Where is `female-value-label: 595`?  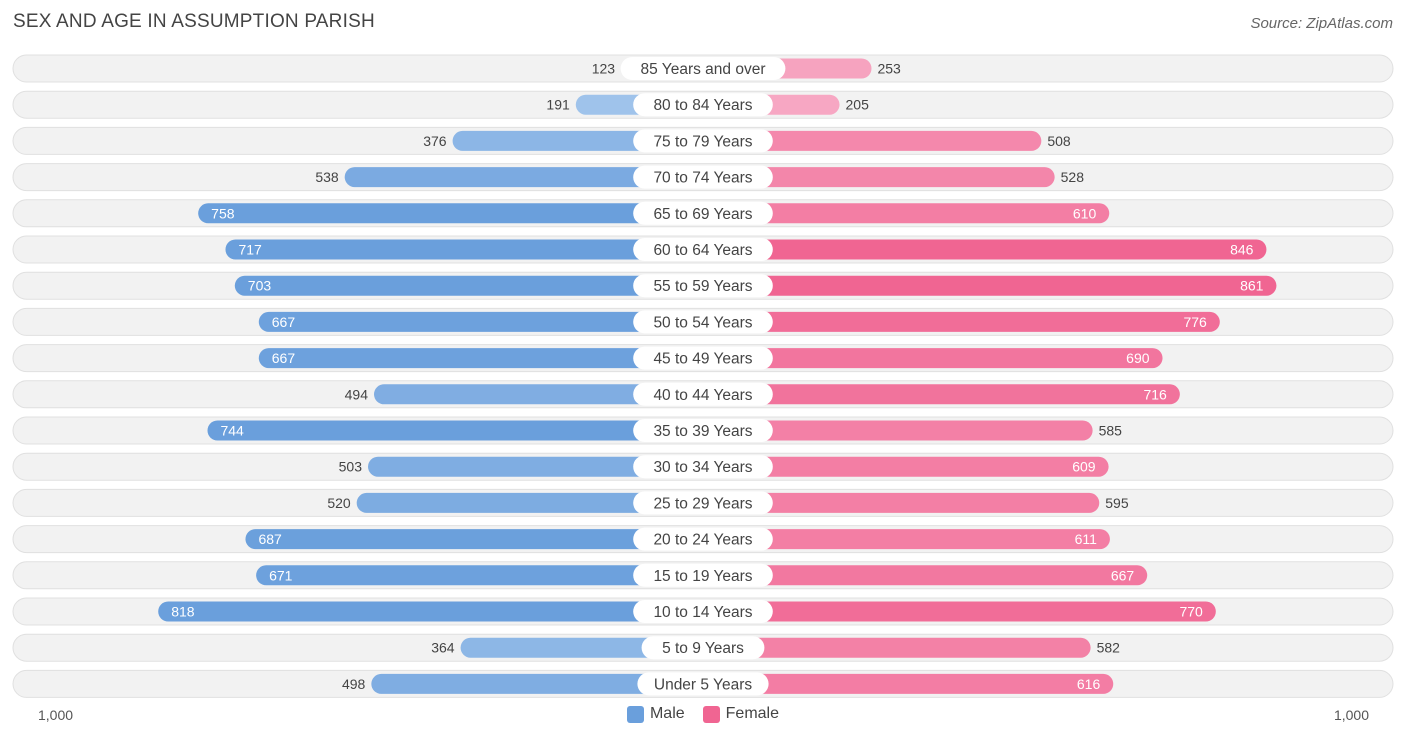
female-value-label: 595 is located at coordinates (1117, 503).